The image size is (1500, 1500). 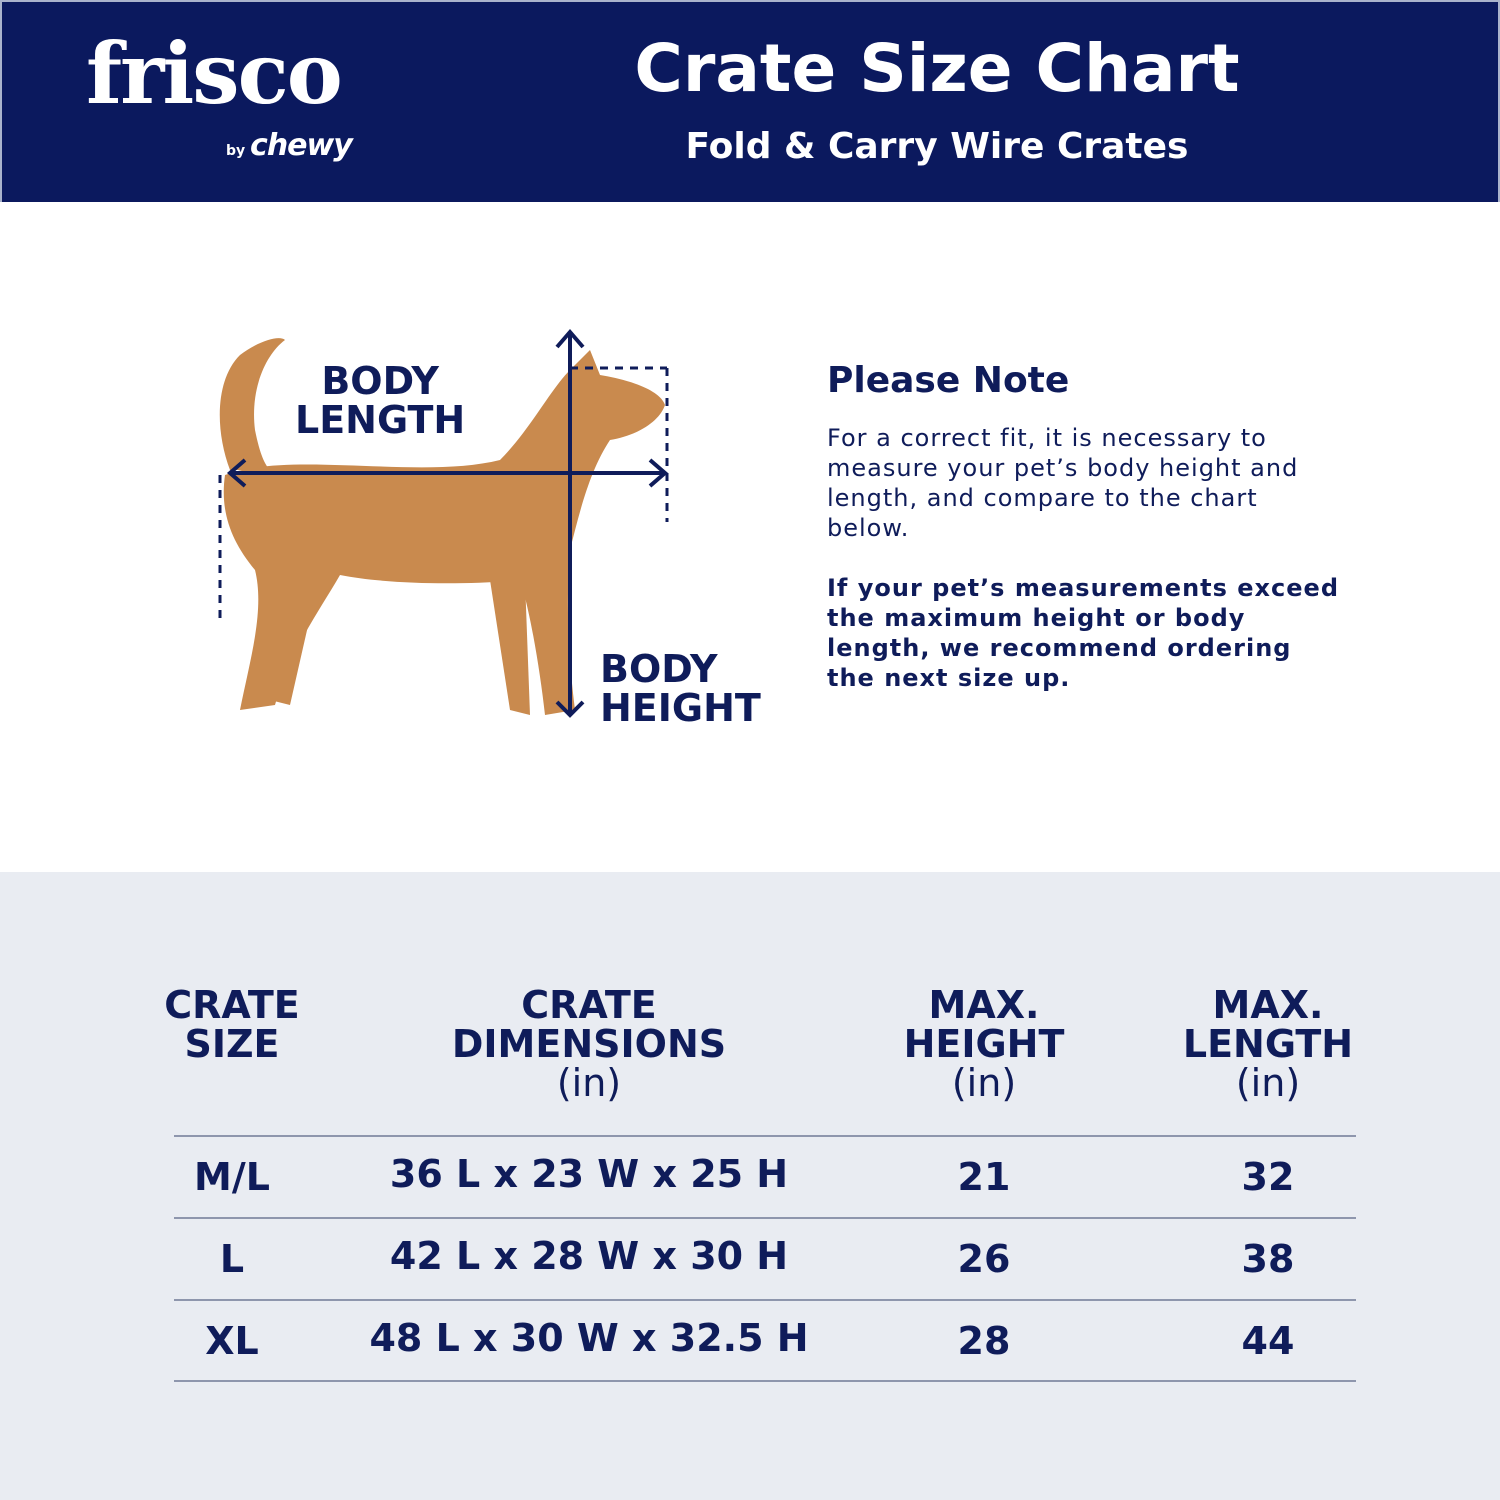 What do you see at coordinates (948, 380) in the screenshot?
I see `note-heading: Please Note` at bounding box center [948, 380].